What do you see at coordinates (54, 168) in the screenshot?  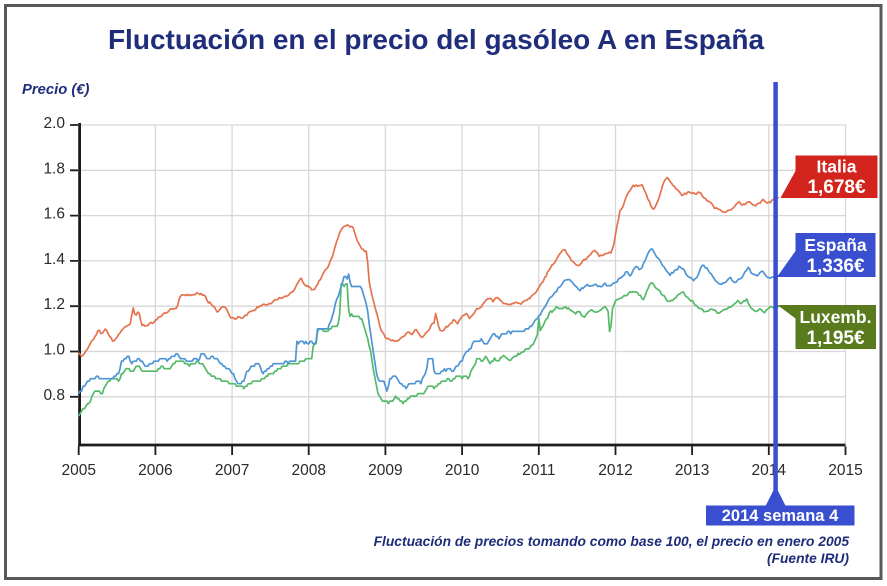 I see `svg-text: 1.8` at bounding box center [54, 168].